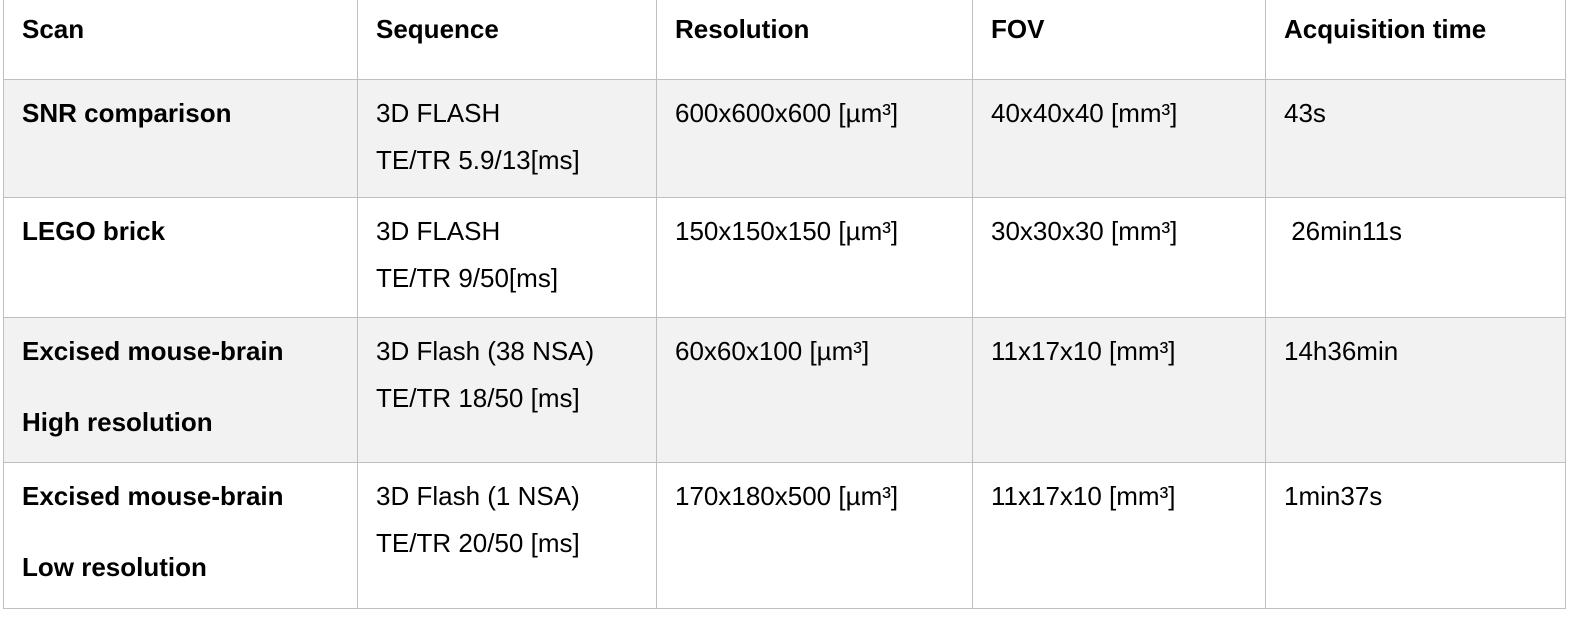  What do you see at coordinates (478, 542) in the screenshot?
I see `sequence-line: TE/TR 20/50 [ms]` at bounding box center [478, 542].